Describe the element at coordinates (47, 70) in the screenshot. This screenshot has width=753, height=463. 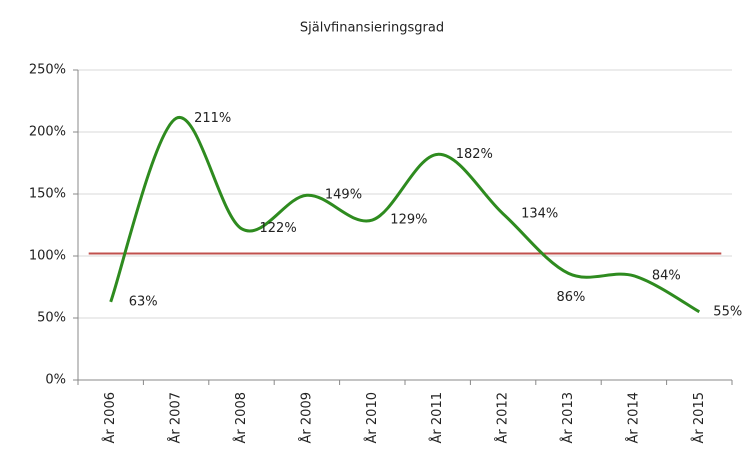
I see `y-tick-label: 250%` at that location.